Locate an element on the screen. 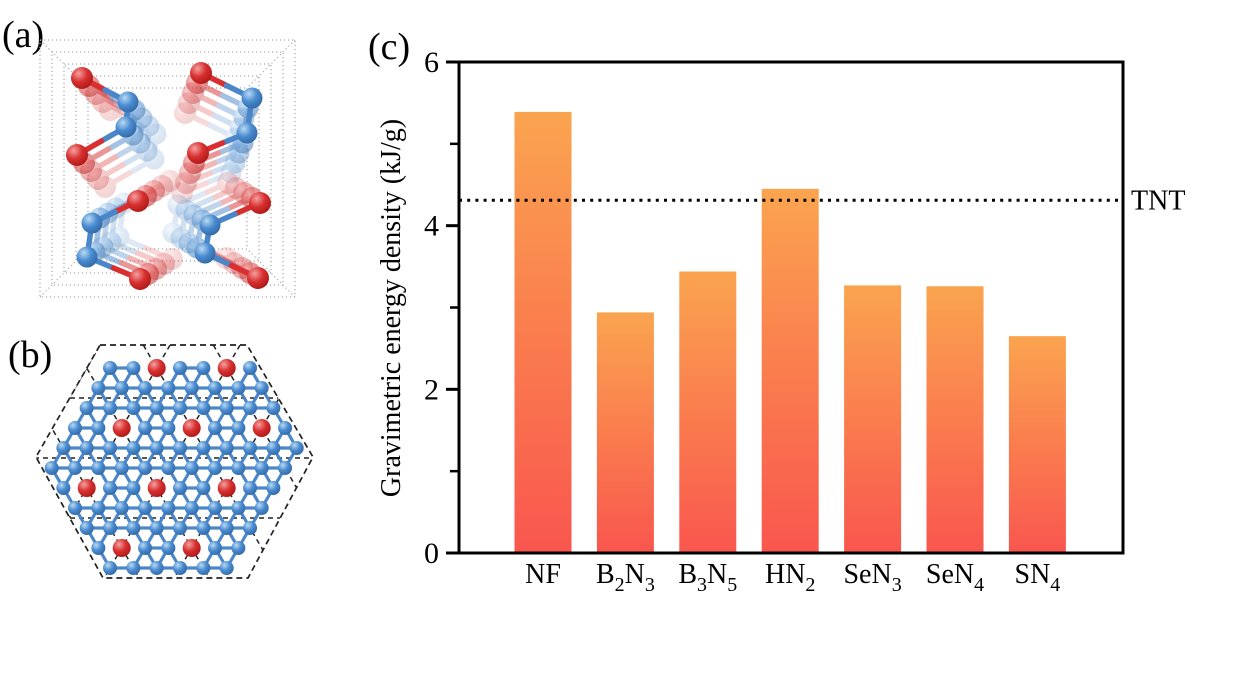 The width and height of the screenshot is (1243, 686). panel-a-crystal-side-view is located at coordinates (167, 168).